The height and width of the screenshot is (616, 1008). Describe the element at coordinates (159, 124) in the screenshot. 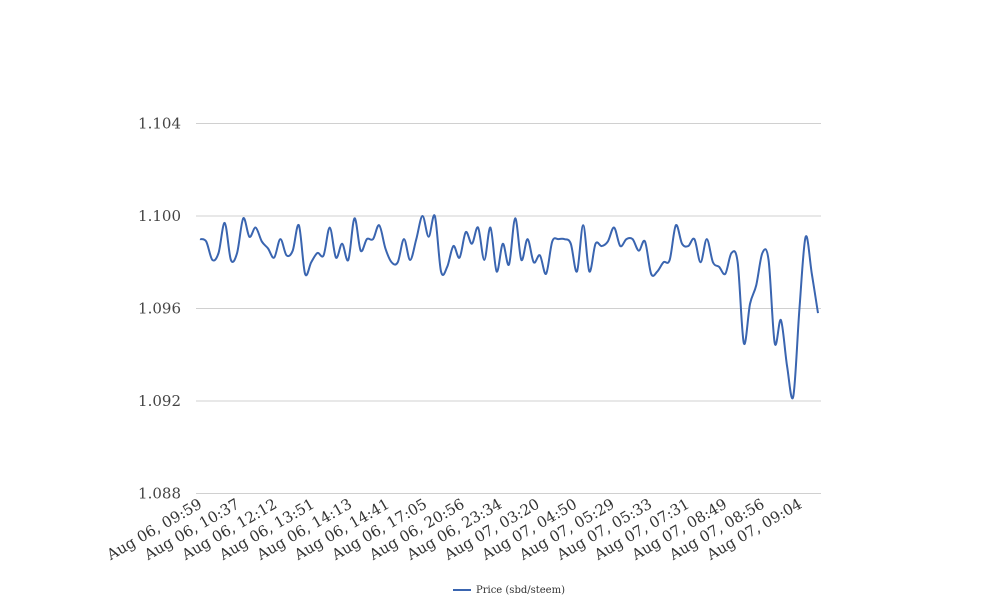

I see `y-tick-label: 1.104` at that location.